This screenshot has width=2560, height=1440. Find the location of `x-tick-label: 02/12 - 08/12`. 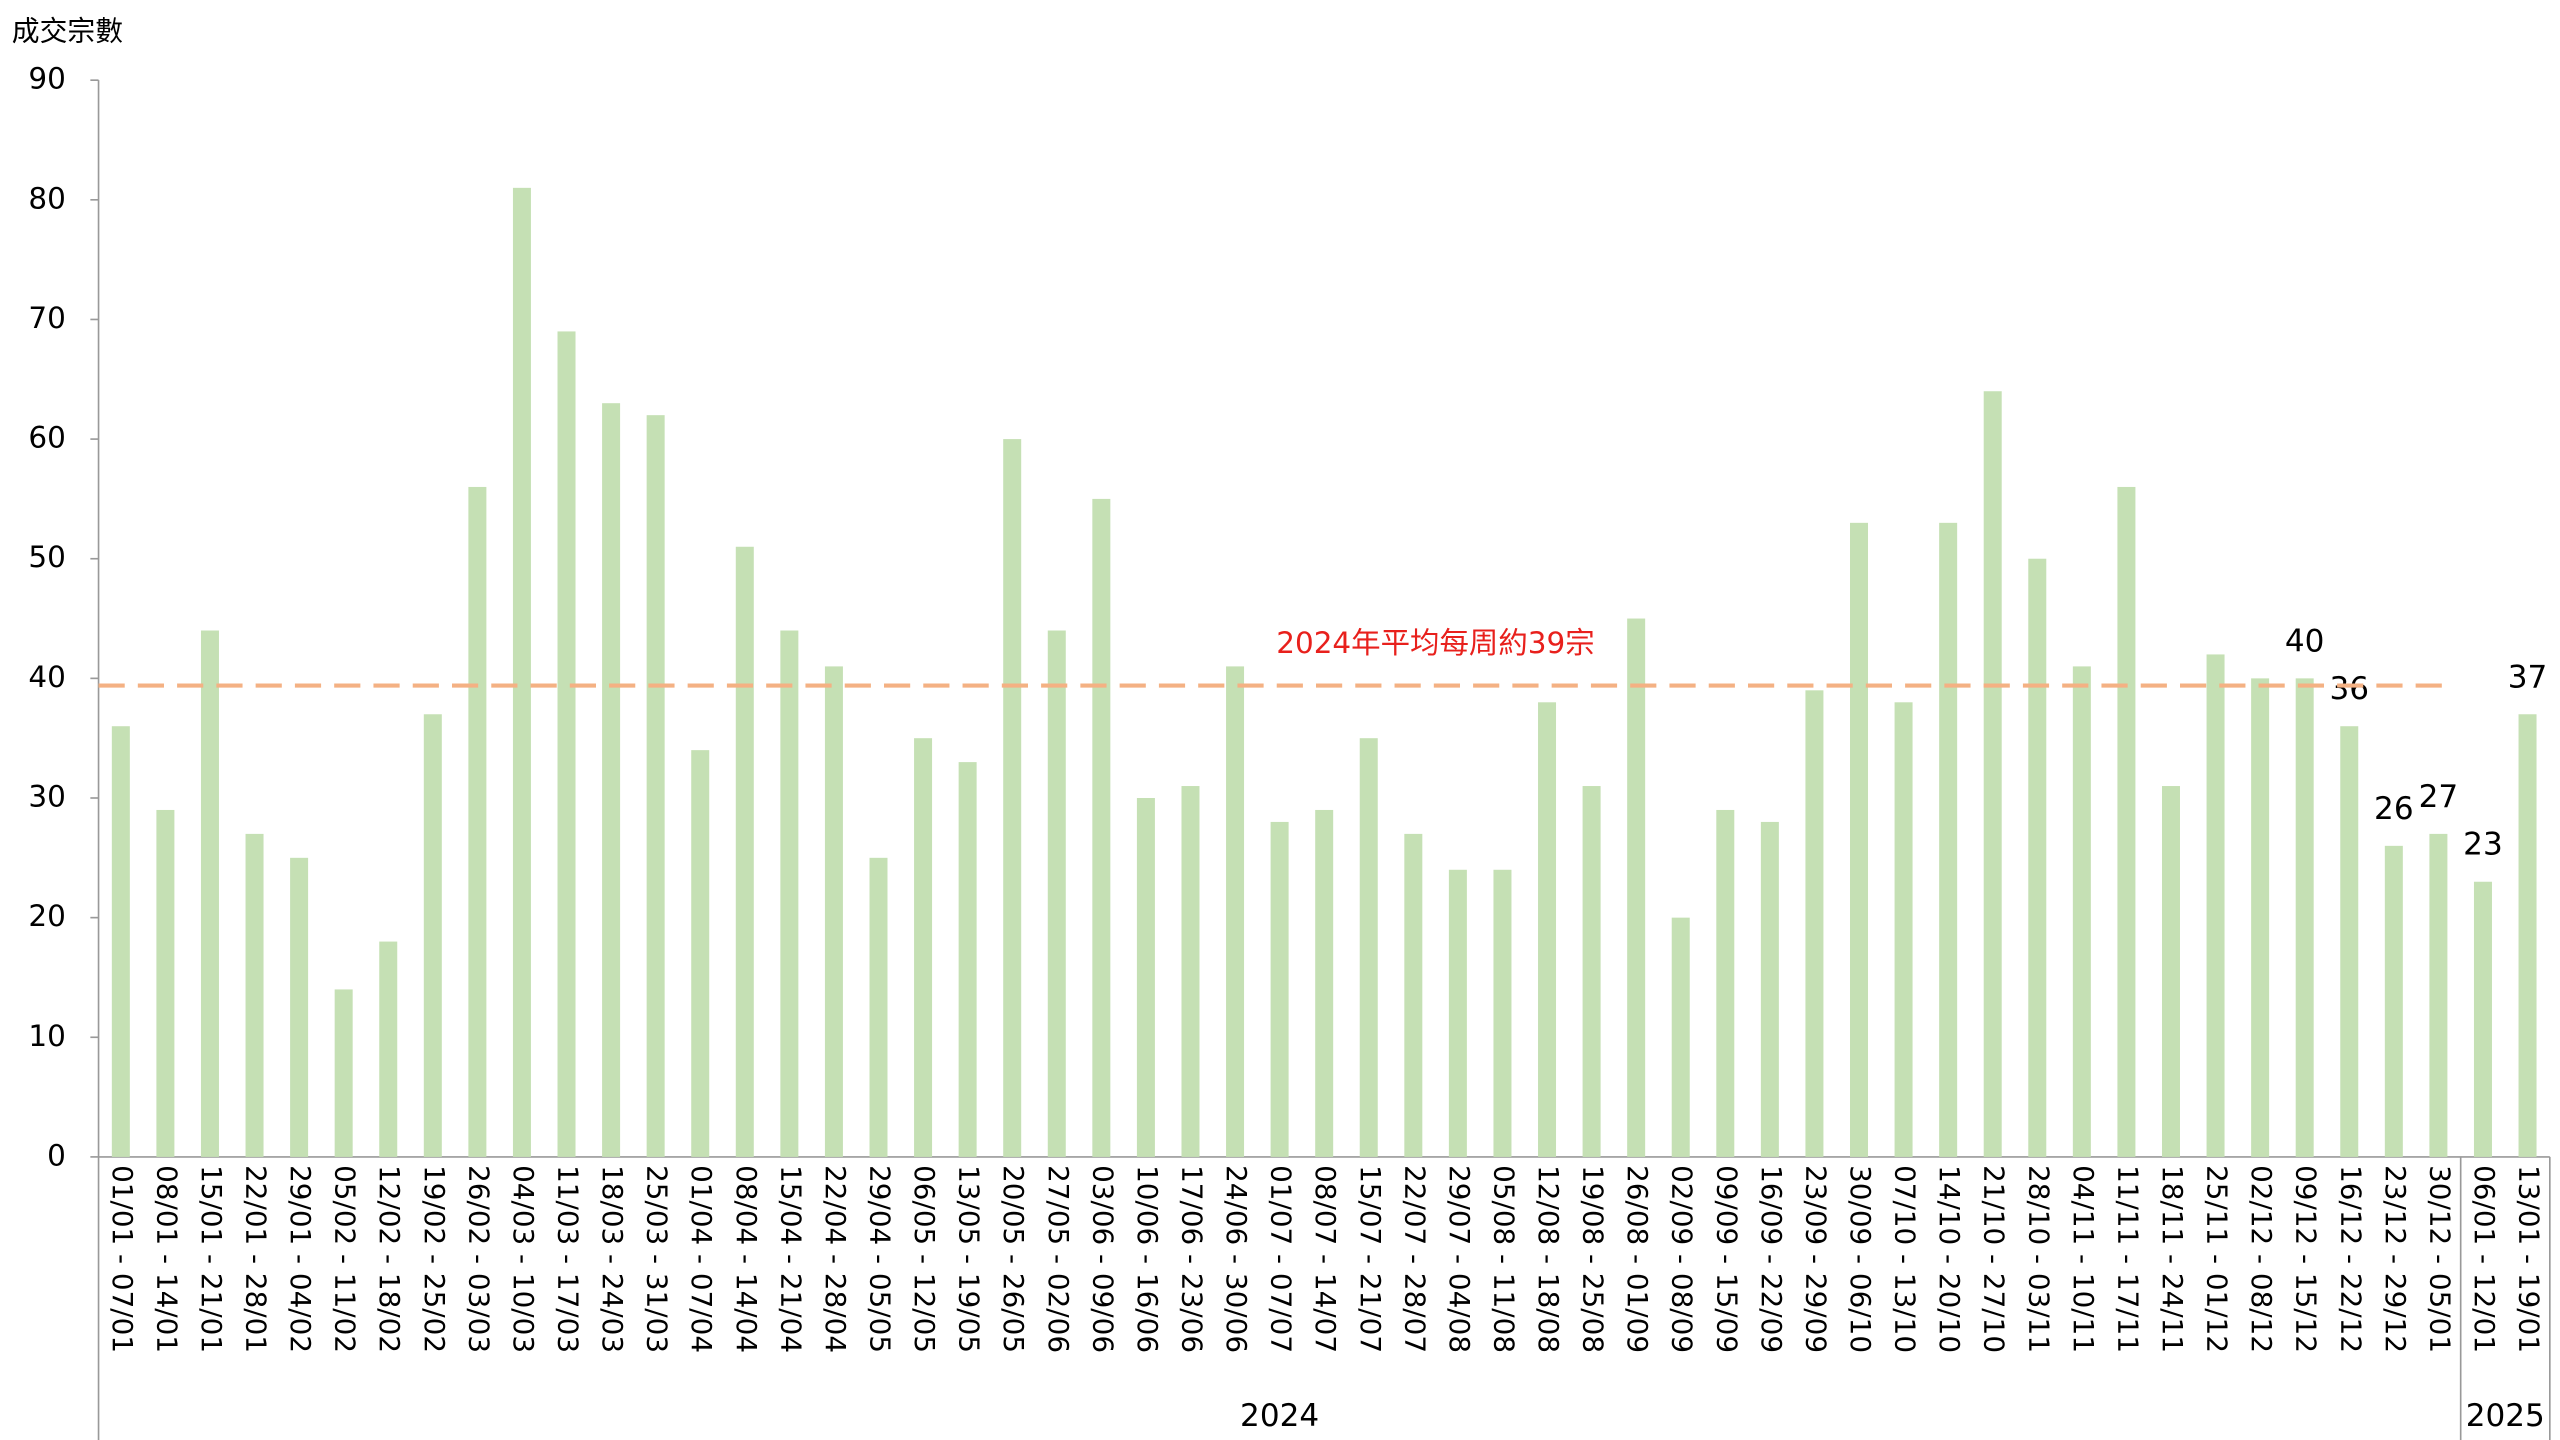

x-tick-label: 02/12 - 08/12 is located at coordinates (2261, 1259).